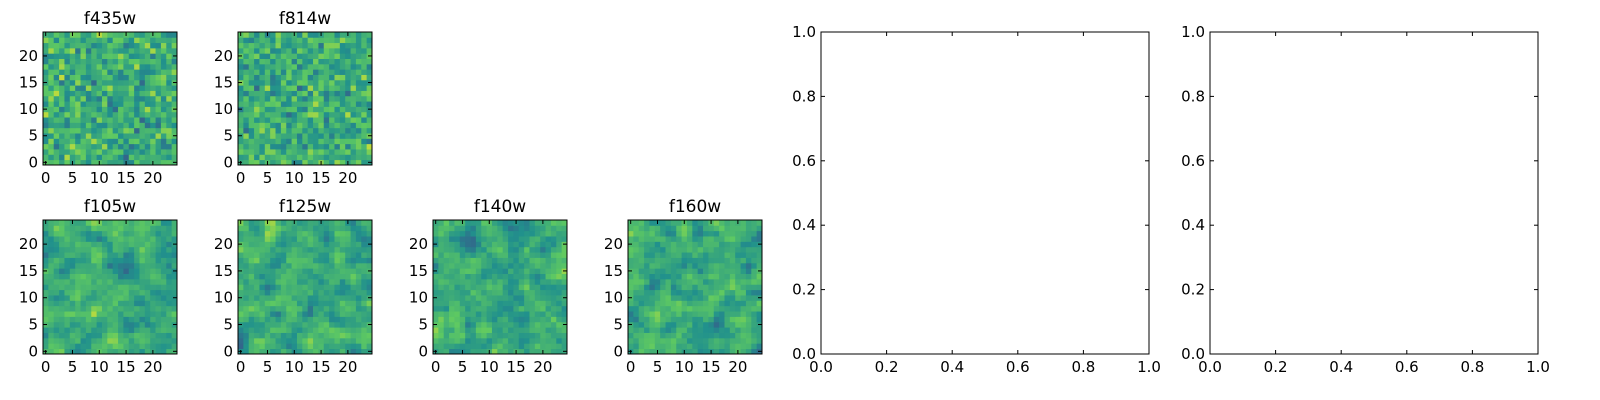 This screenshot has height=400, width=1600. What do you see at coordinates (223, 83) in the screenshot?
I see `y-tick-label: 15` at bounding box center [223, 83].